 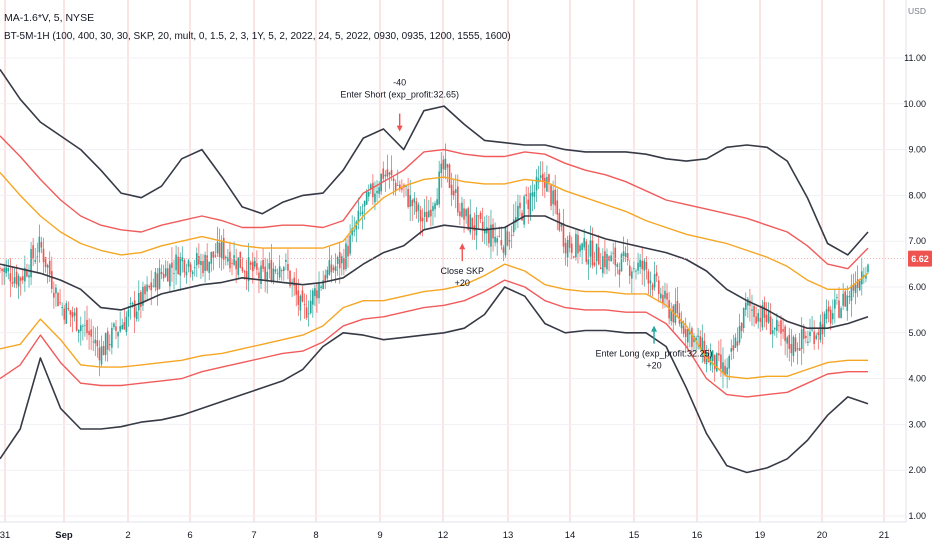 What do you see at coordinates (653, 366) in the screenshot?
I see `marker-sub: +20` at bounding box center [653, 366].